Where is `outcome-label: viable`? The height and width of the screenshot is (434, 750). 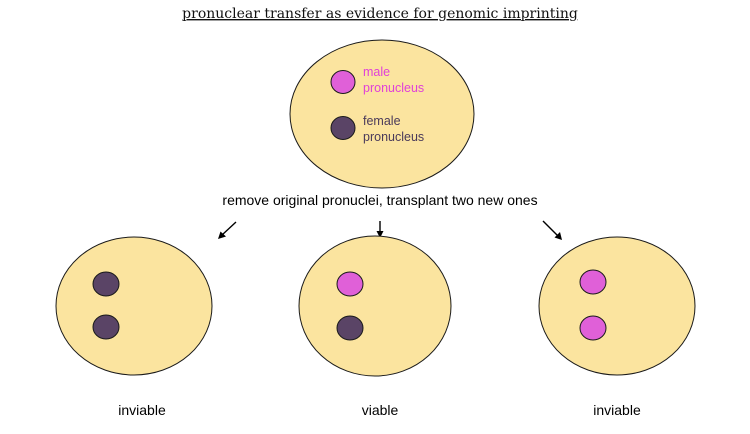
outcome-label: viable is located at coordinates (380, 410).